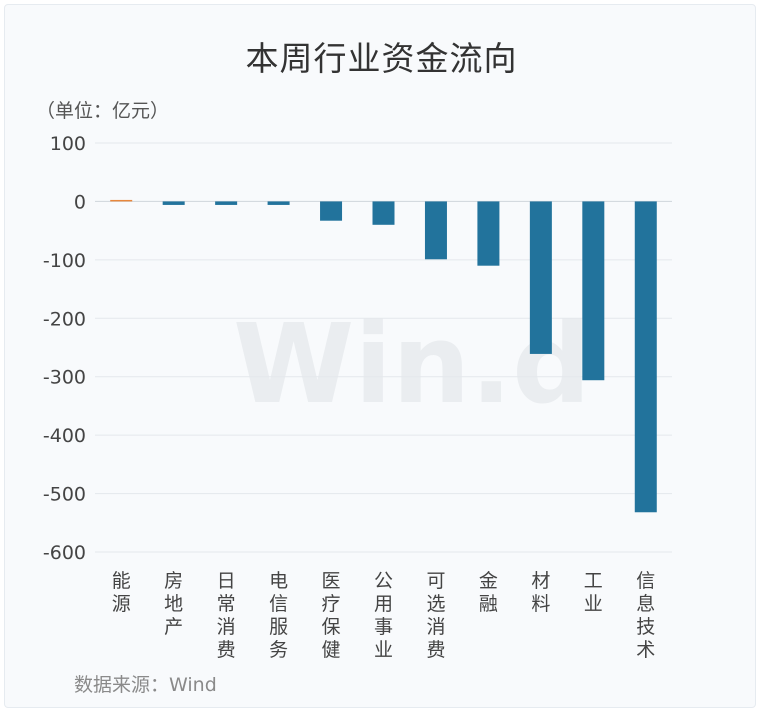 The image size is (763, 715). What do you see at coordinates (278, 615) in the screenshot?
I see `x-tick-label: 电信服务` at bounding box center [278, 615].